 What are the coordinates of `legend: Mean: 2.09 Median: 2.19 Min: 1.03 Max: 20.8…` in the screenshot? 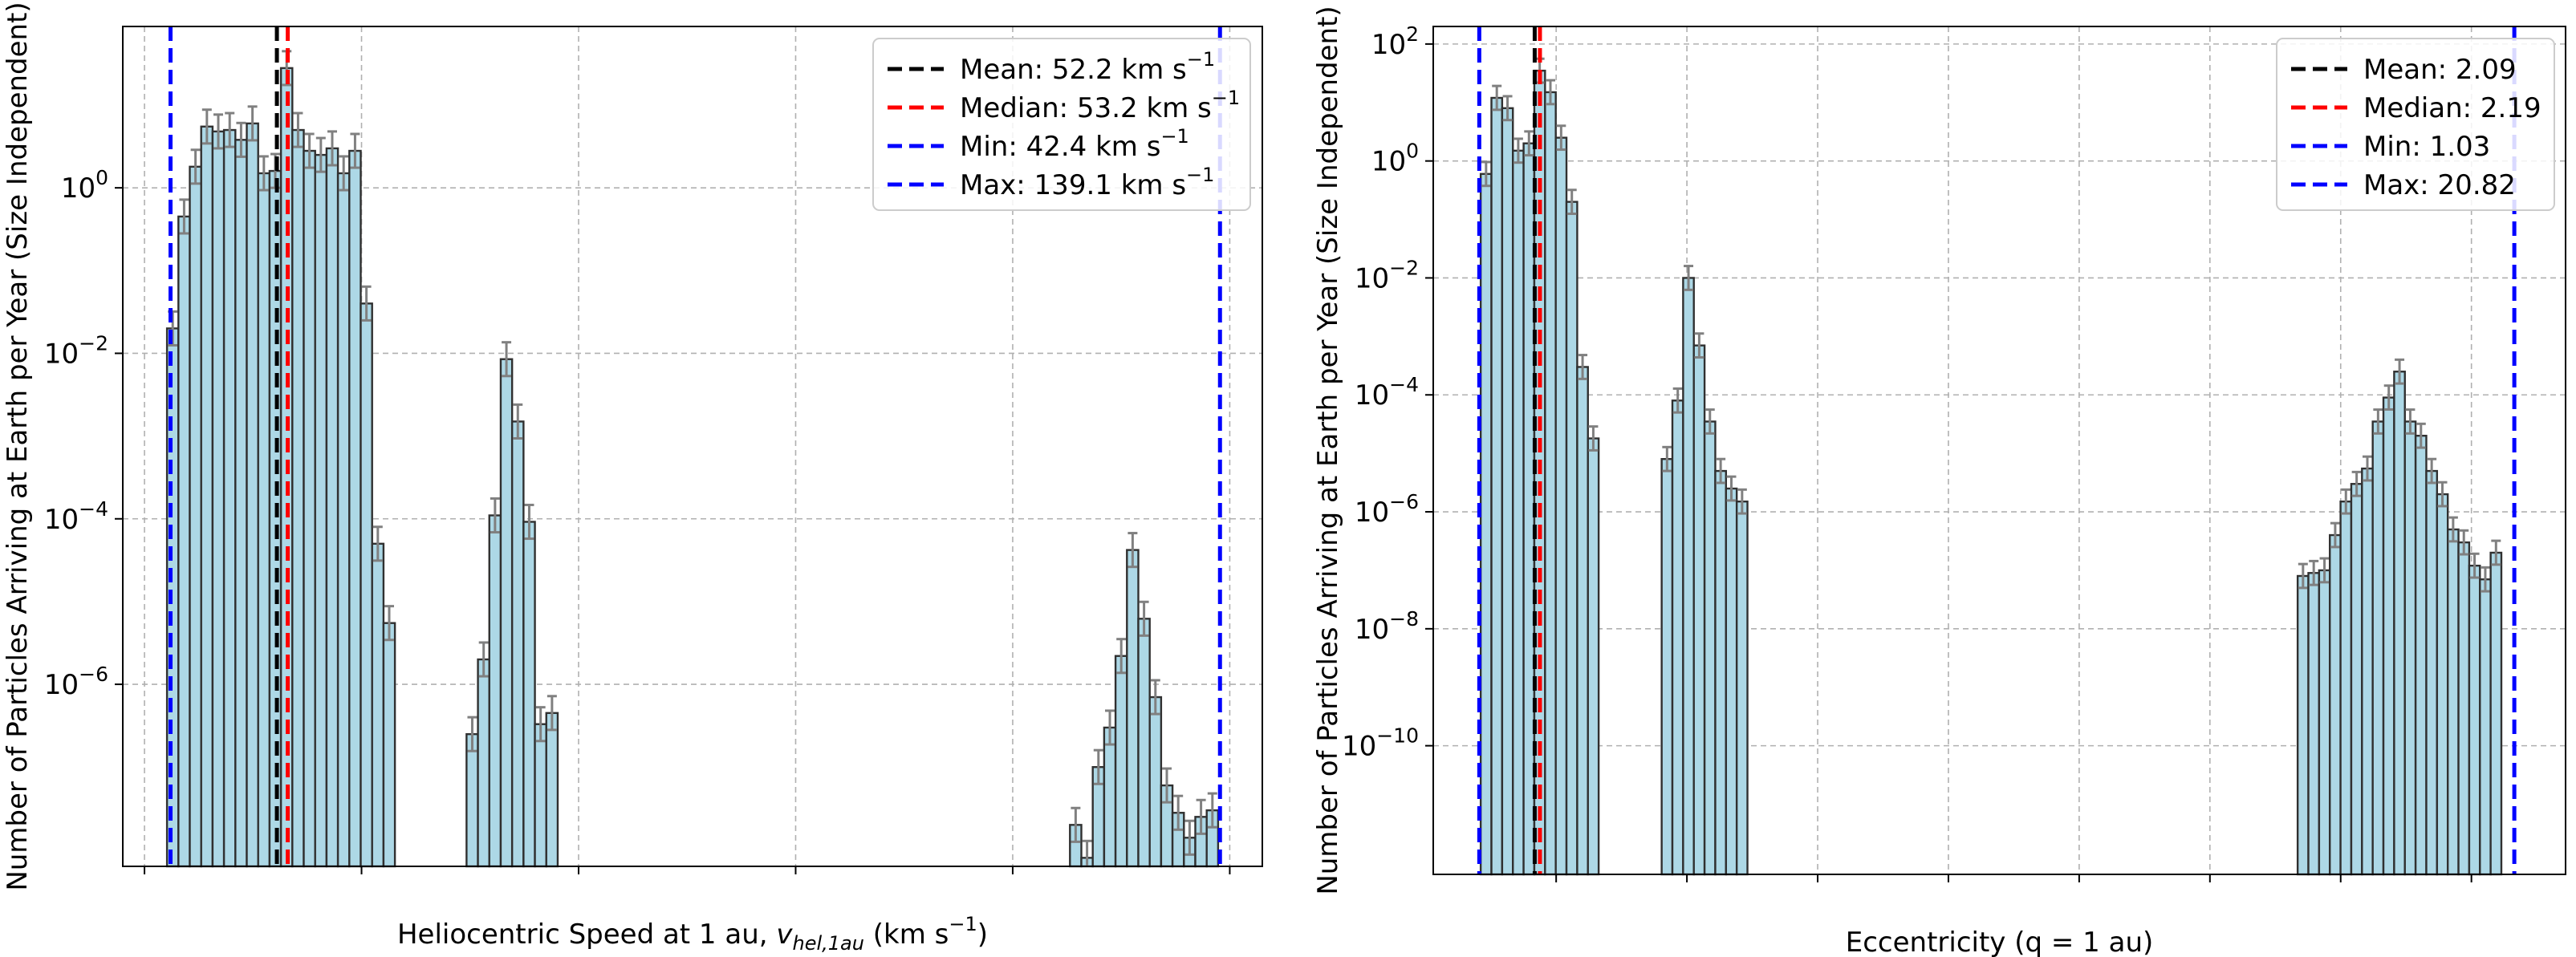 It's located at (2415, 124).